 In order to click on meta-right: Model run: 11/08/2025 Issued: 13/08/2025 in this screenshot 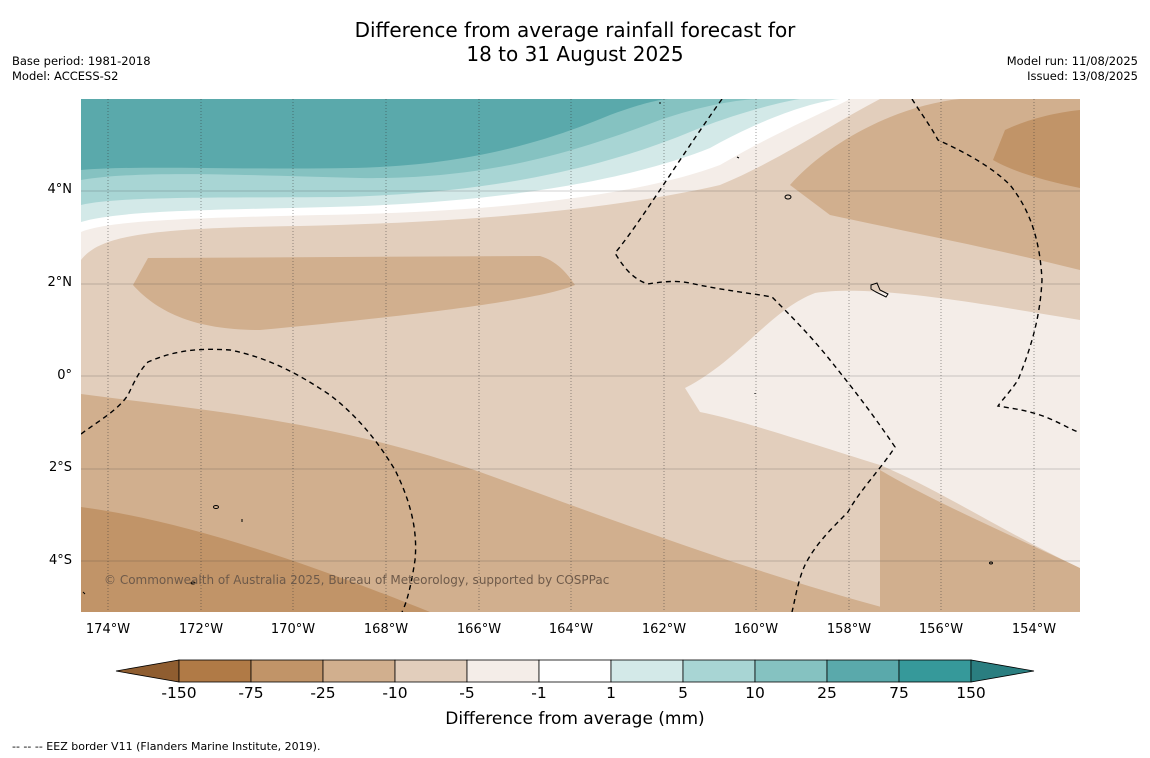, I will do `click(1072, 69)`.